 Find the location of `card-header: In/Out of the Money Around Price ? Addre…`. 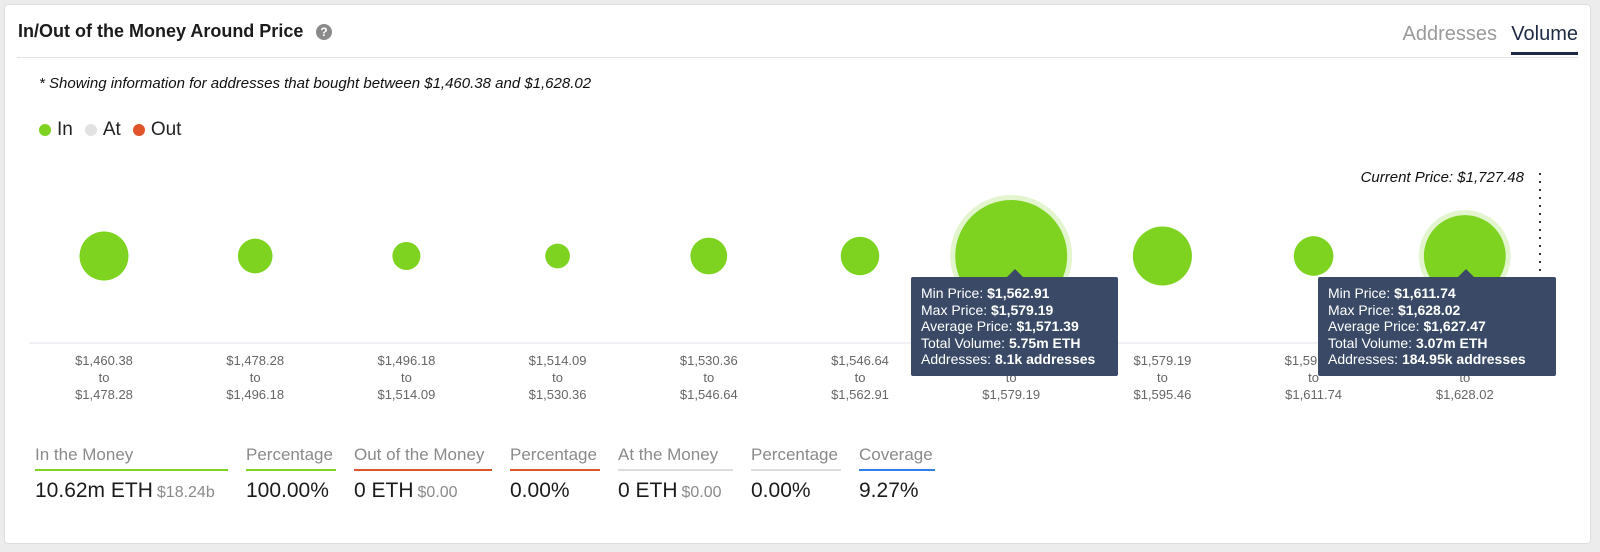

card-header: In/Out of the Money Around Price ? Addre… is located at coordinates (797, 32).